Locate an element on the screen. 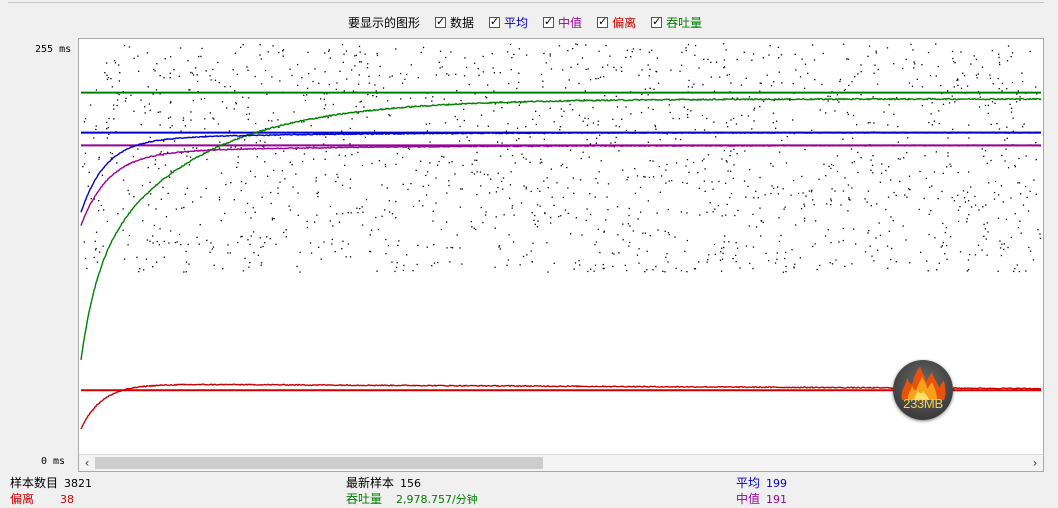 Image resolution: width=1058 pixels, height=508 pixels. scroll-thumb is located at coordinates (319, 463).